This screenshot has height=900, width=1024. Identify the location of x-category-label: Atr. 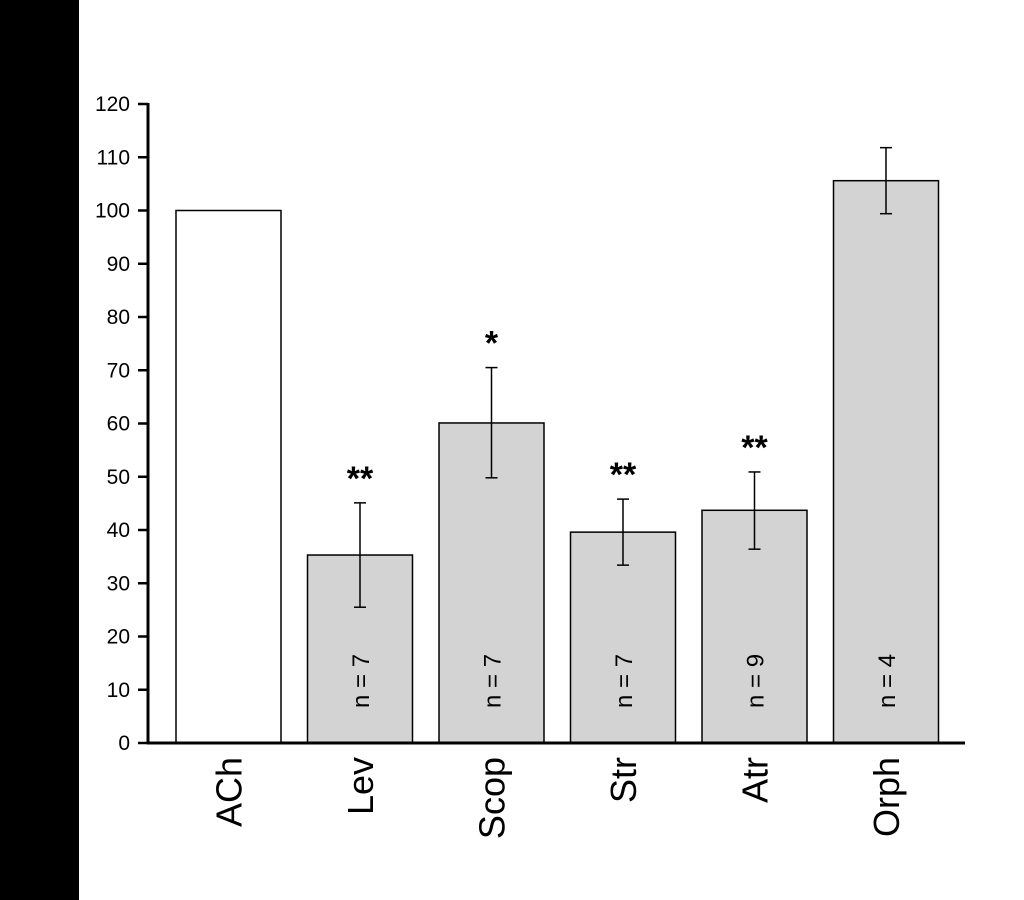
(755, 780).